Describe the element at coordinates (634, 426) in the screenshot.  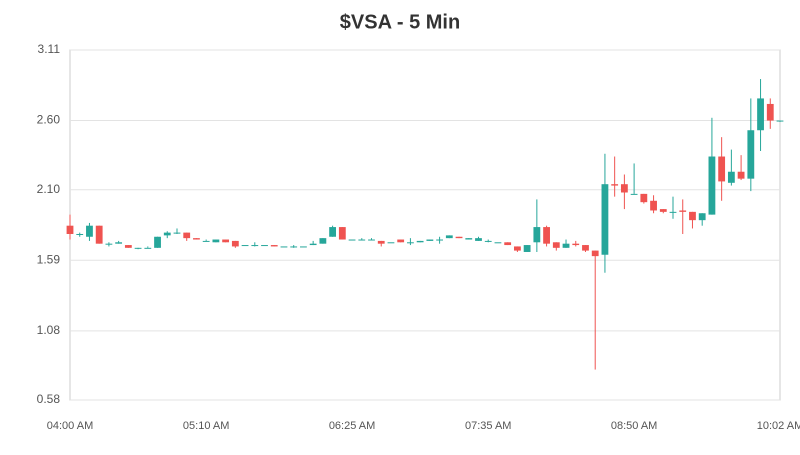
I see `x-tick-label: 08:50 AM` at that location.